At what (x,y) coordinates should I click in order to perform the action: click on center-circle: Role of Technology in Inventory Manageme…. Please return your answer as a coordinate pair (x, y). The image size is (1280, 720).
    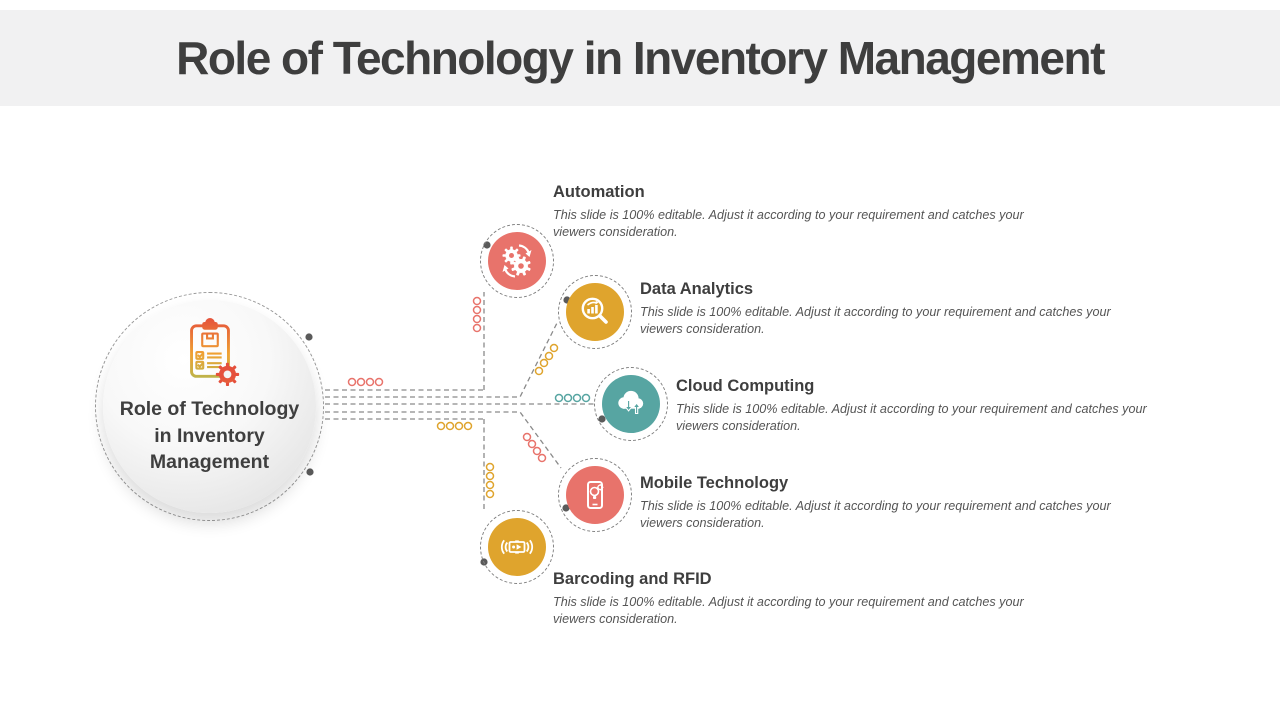
    Looking at the image, I should click on (209, 406).